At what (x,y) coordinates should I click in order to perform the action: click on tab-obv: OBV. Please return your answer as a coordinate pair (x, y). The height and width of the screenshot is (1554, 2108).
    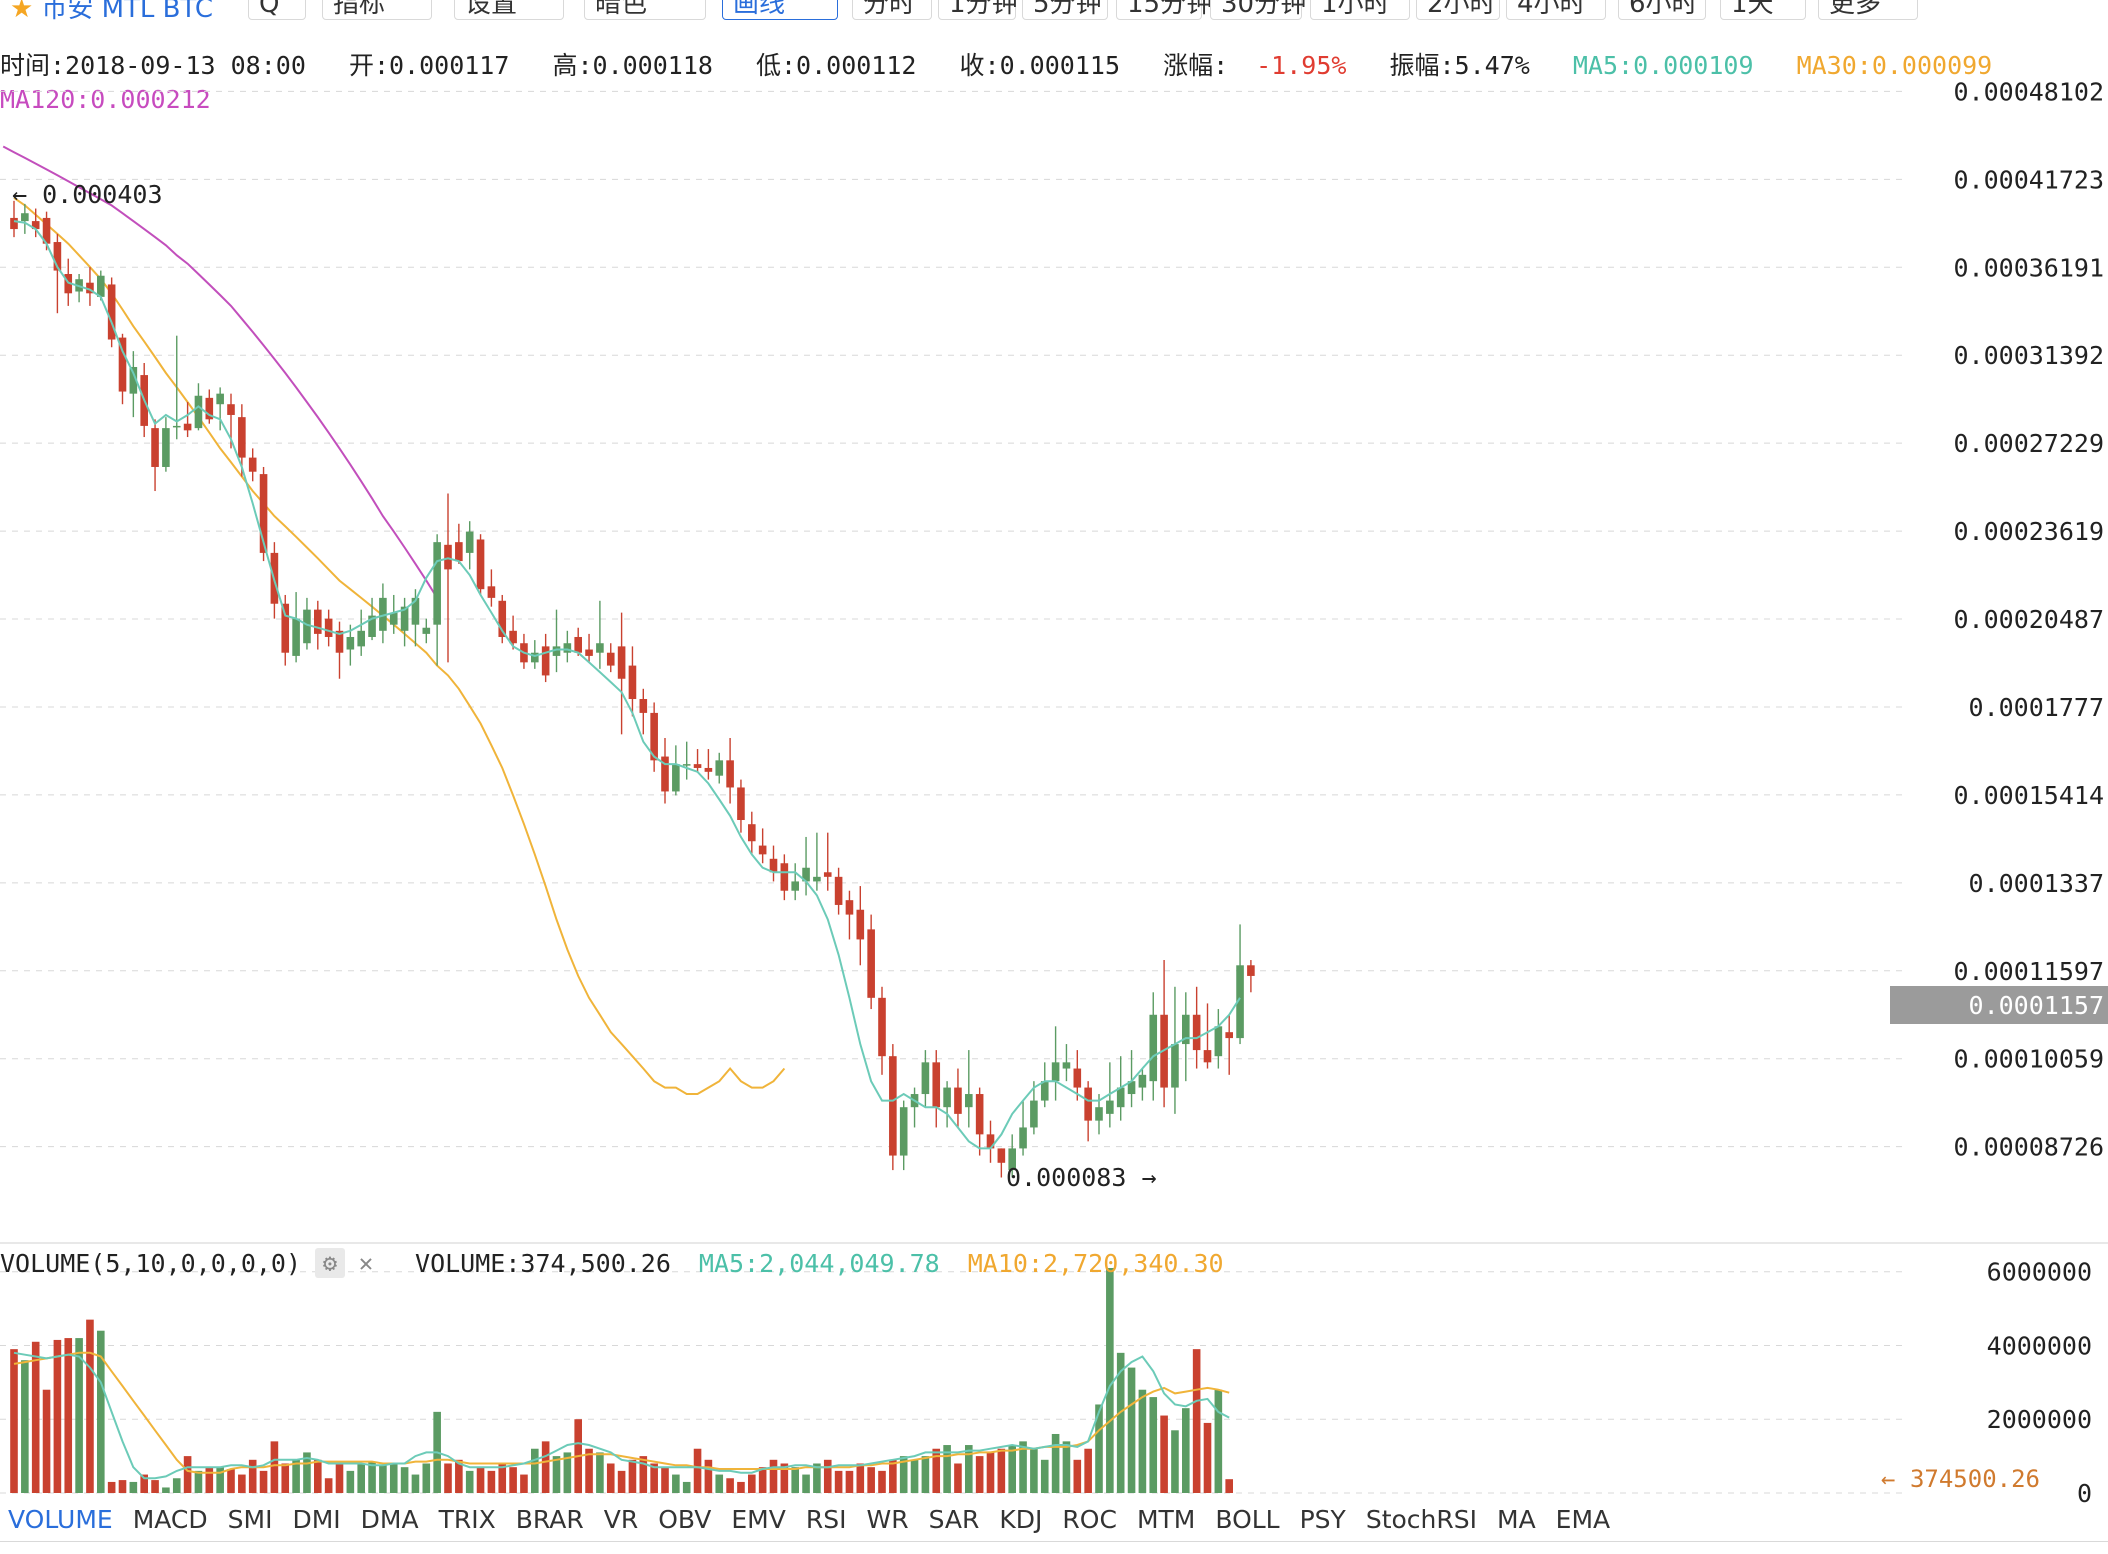
    Looking at the image, I should click on (685, 1519).